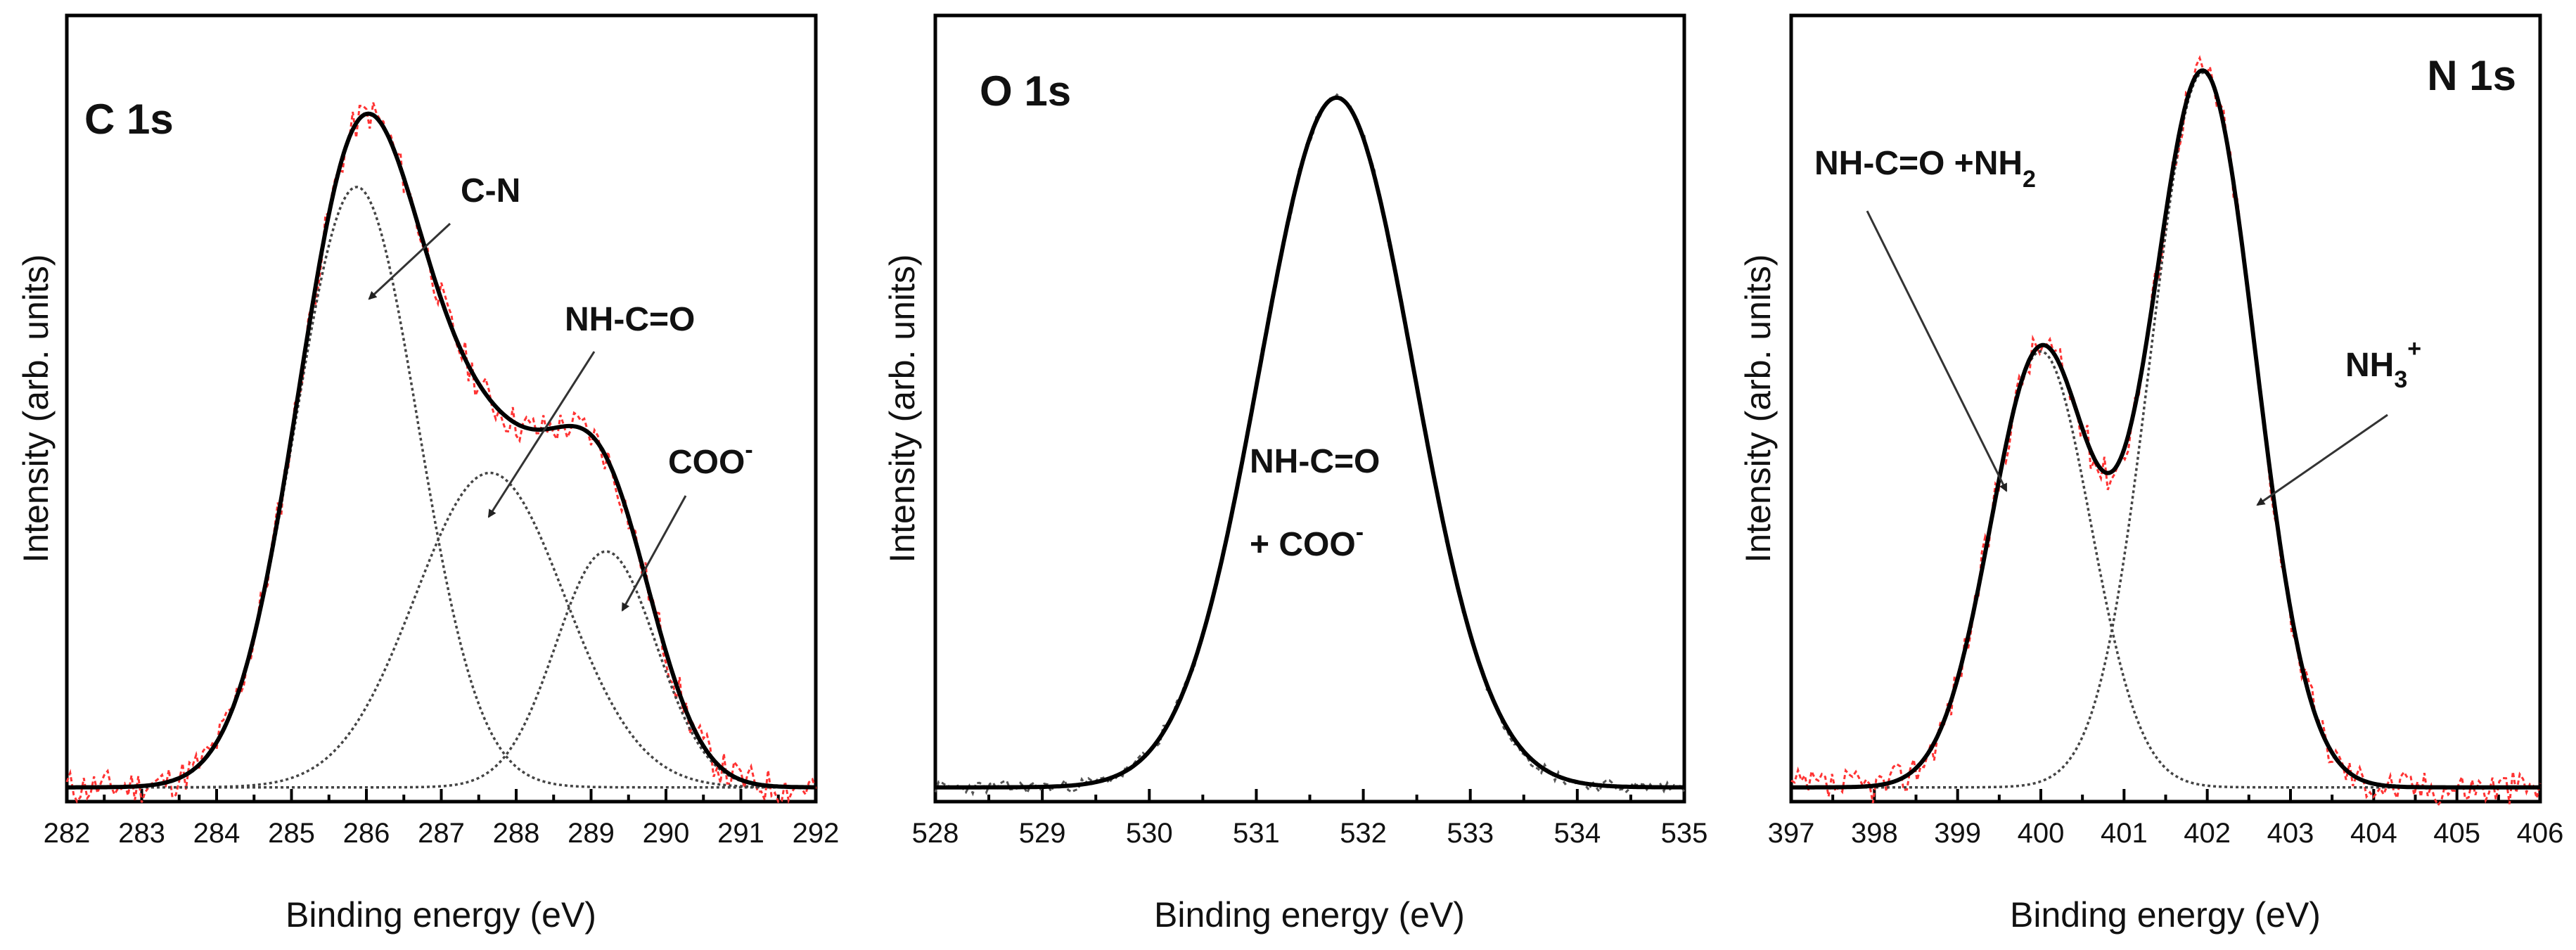 Image resolution: width=2576 pixels, height=950 pixels. Describe the element at coordinates (1471, 833) in the screenshot. I see `x-tick-label: 533` at that location.